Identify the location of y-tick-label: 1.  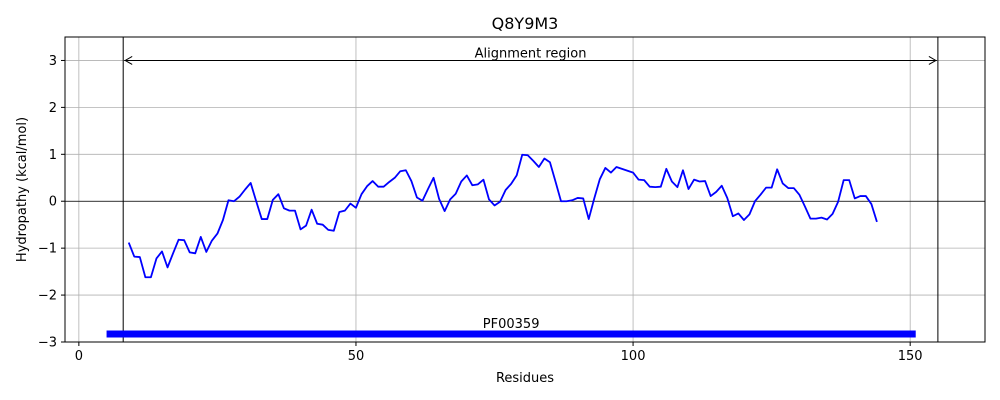
(53, 155).